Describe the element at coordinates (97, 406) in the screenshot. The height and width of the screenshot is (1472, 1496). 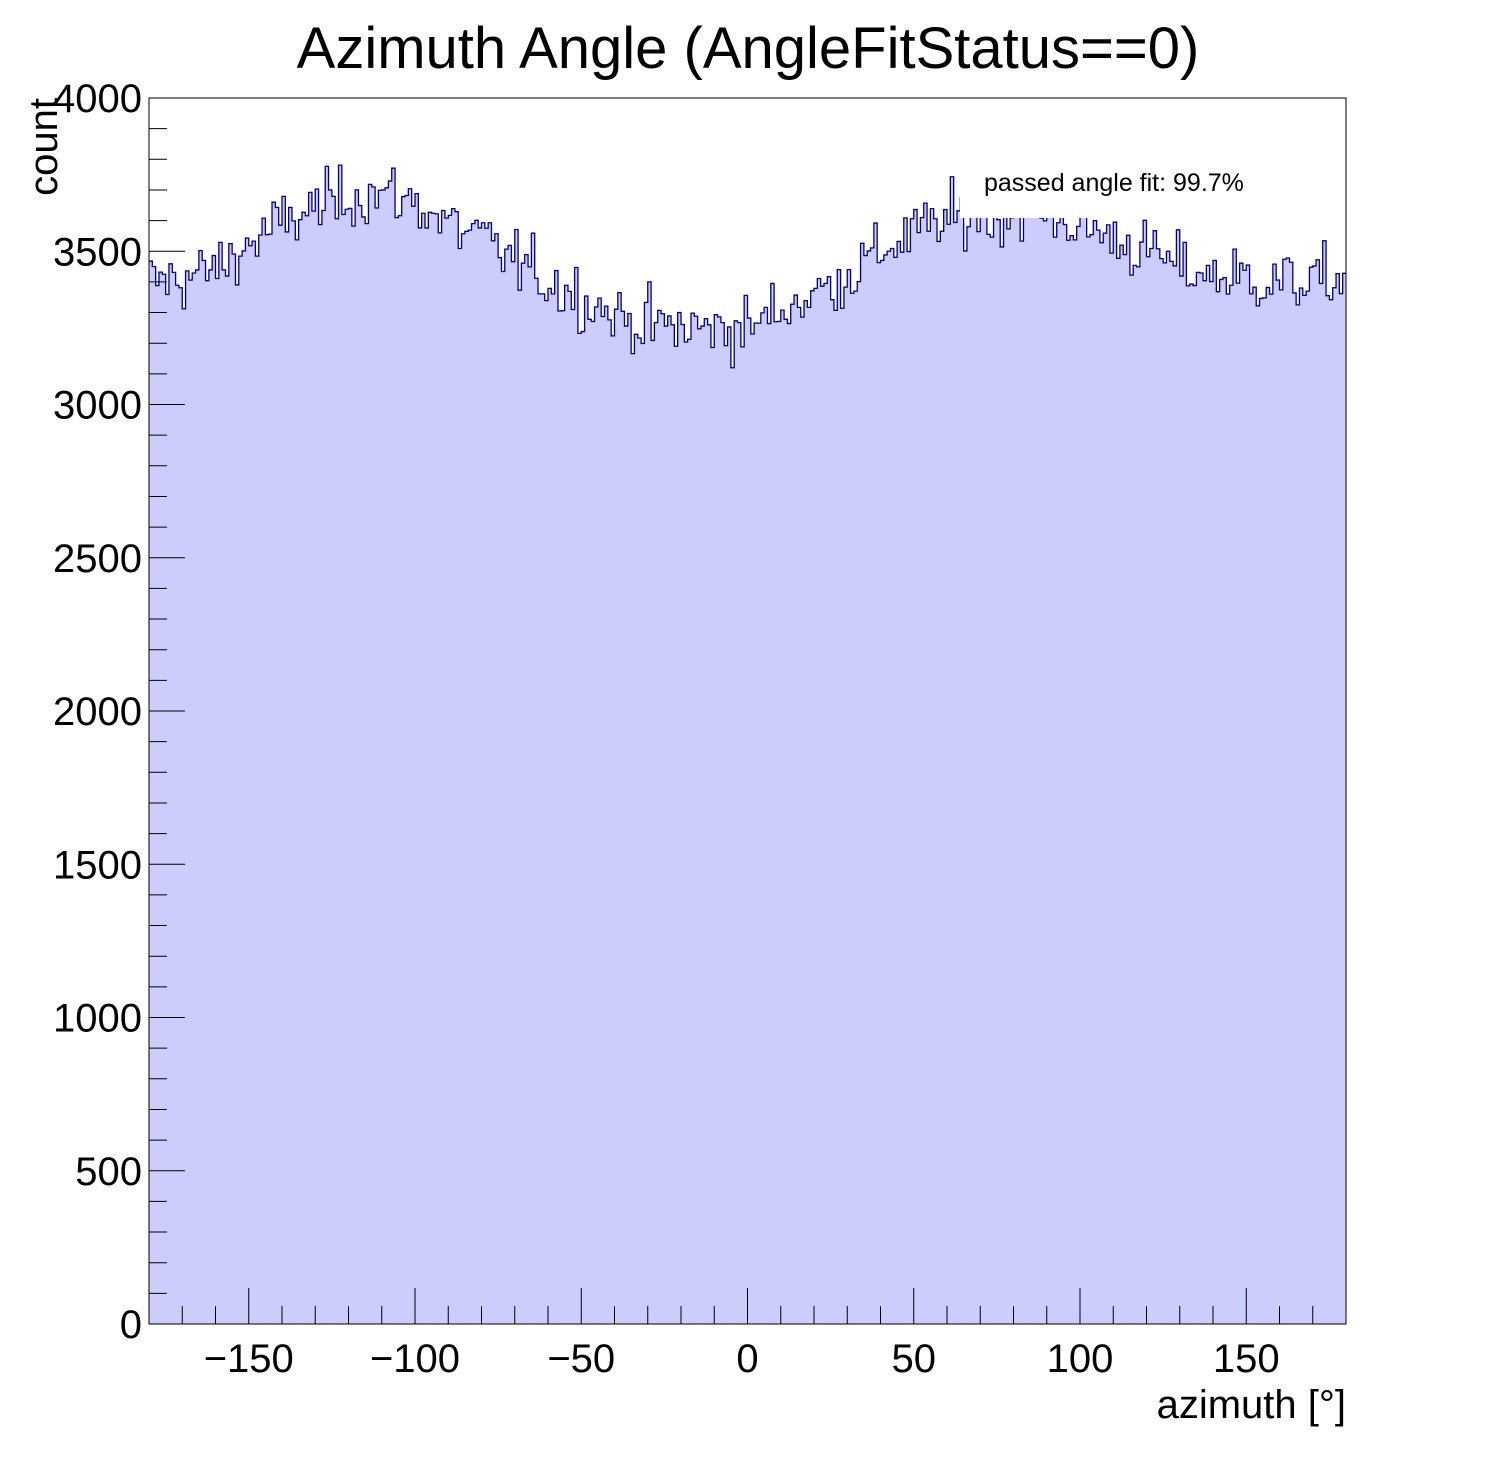
I see `y-tick-label: 3000` at that location.